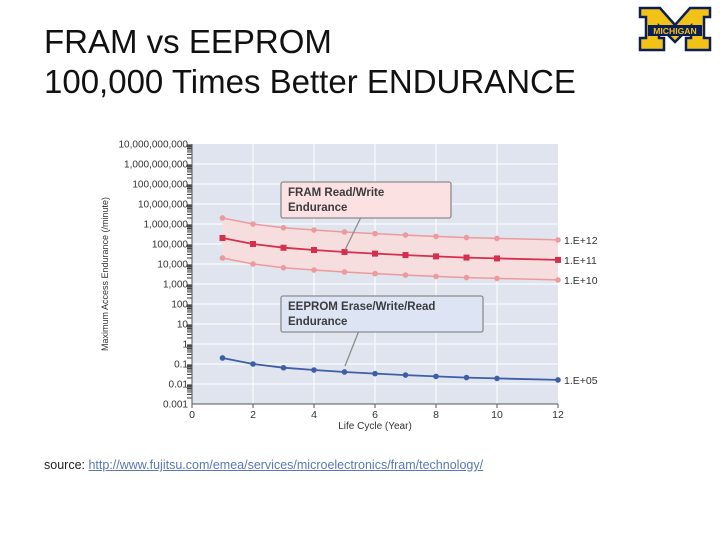 The height and width of the screenshot is (540, 720). Describe the element at coordinates (179, 305) in the screenshot. I see `y-tick-label: 100` at that location.